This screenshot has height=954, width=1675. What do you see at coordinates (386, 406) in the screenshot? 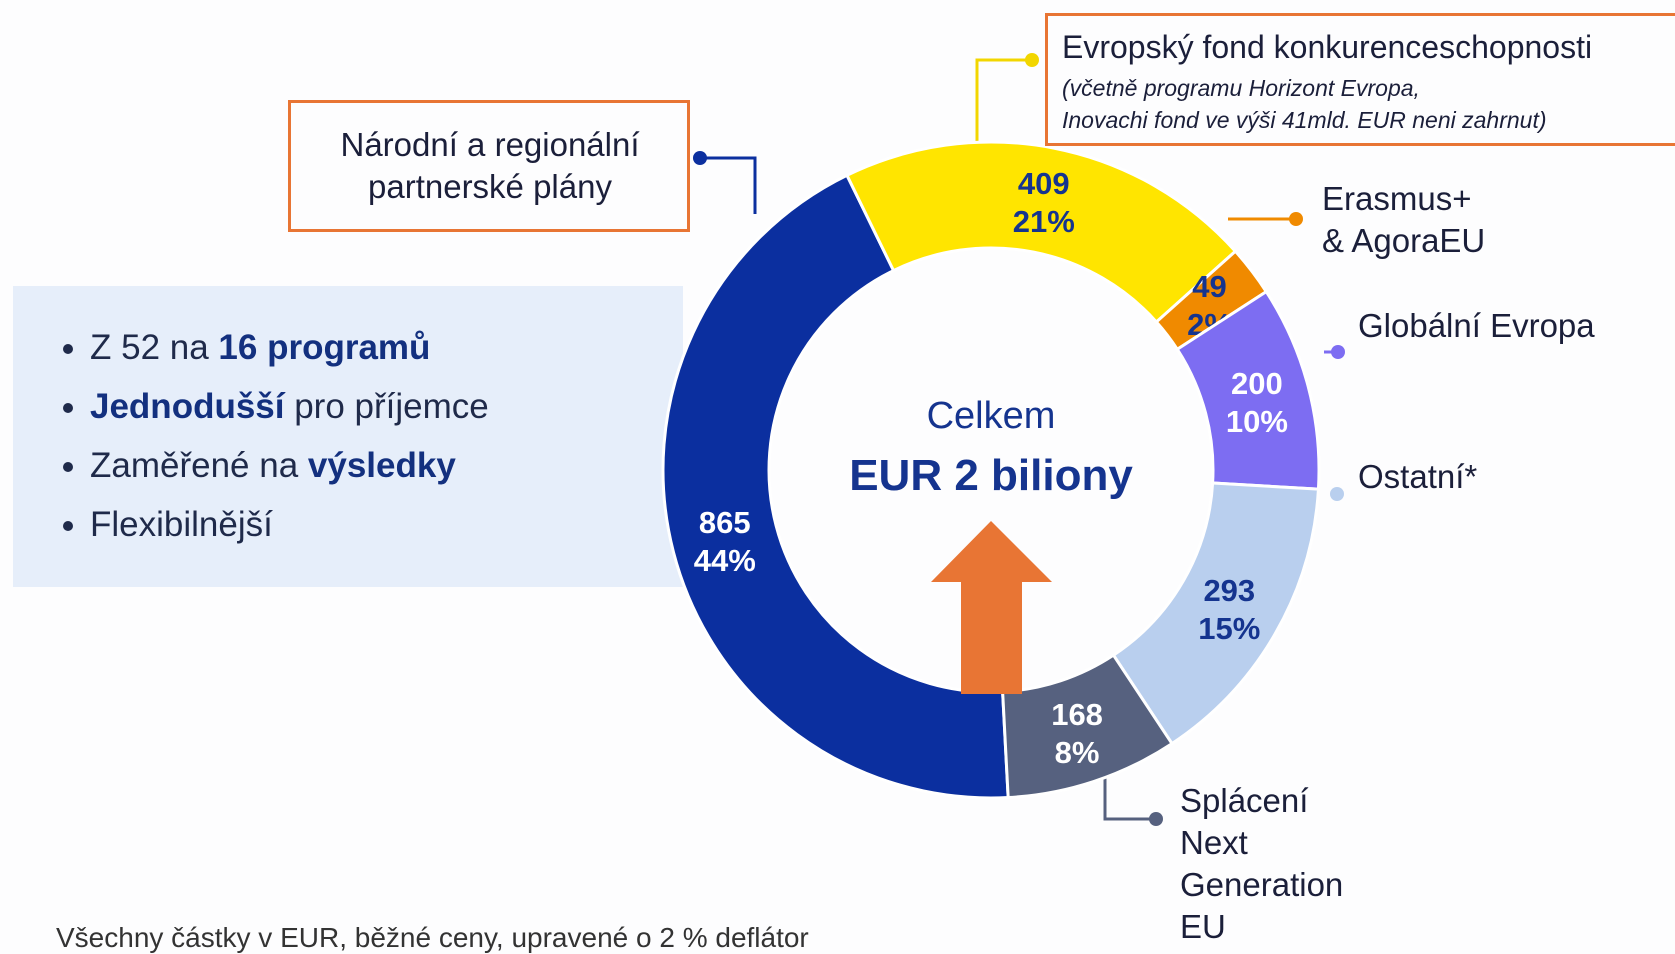
I see `text: pro příjemce` at bounding box center [386, 406].